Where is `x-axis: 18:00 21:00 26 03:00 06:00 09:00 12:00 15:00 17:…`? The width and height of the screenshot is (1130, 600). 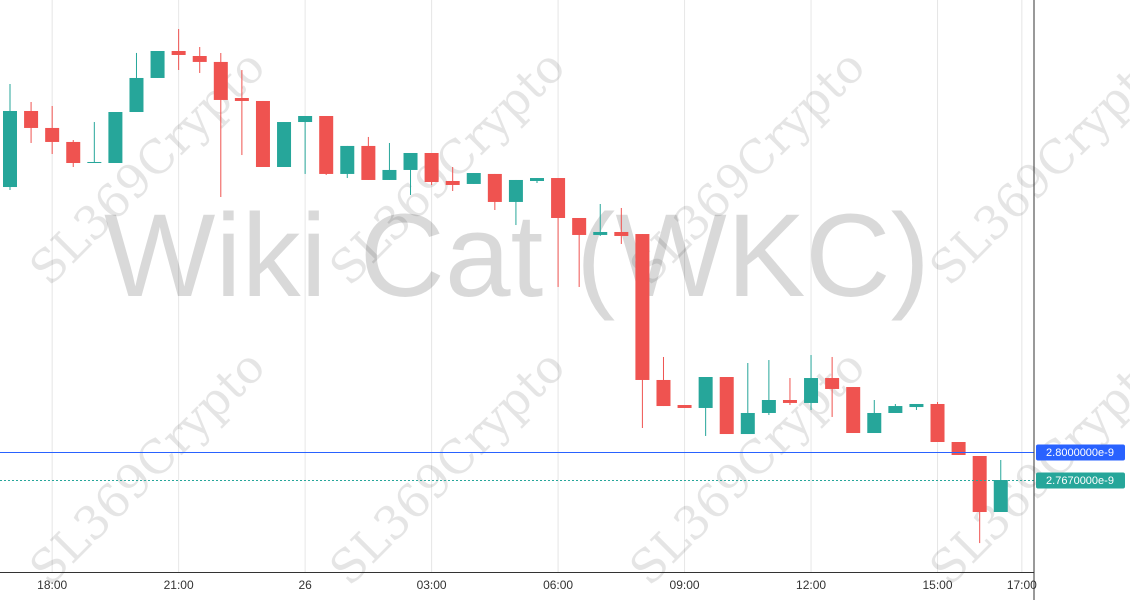
x-axis: 18:00 21:00 26 03:00 06:00 09:00 12:00 15:00 17:… is located at coordinates (537, 585).